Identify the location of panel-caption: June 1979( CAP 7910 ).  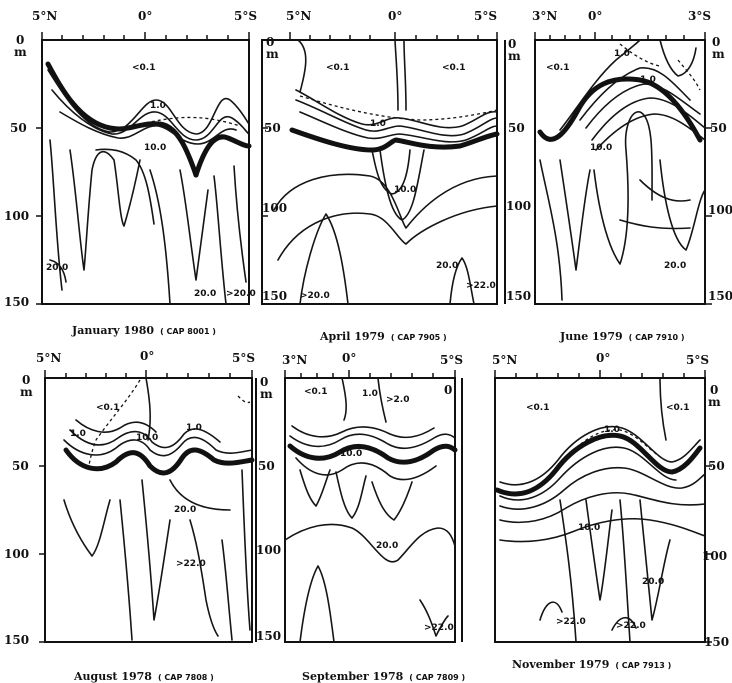
(622, 336).